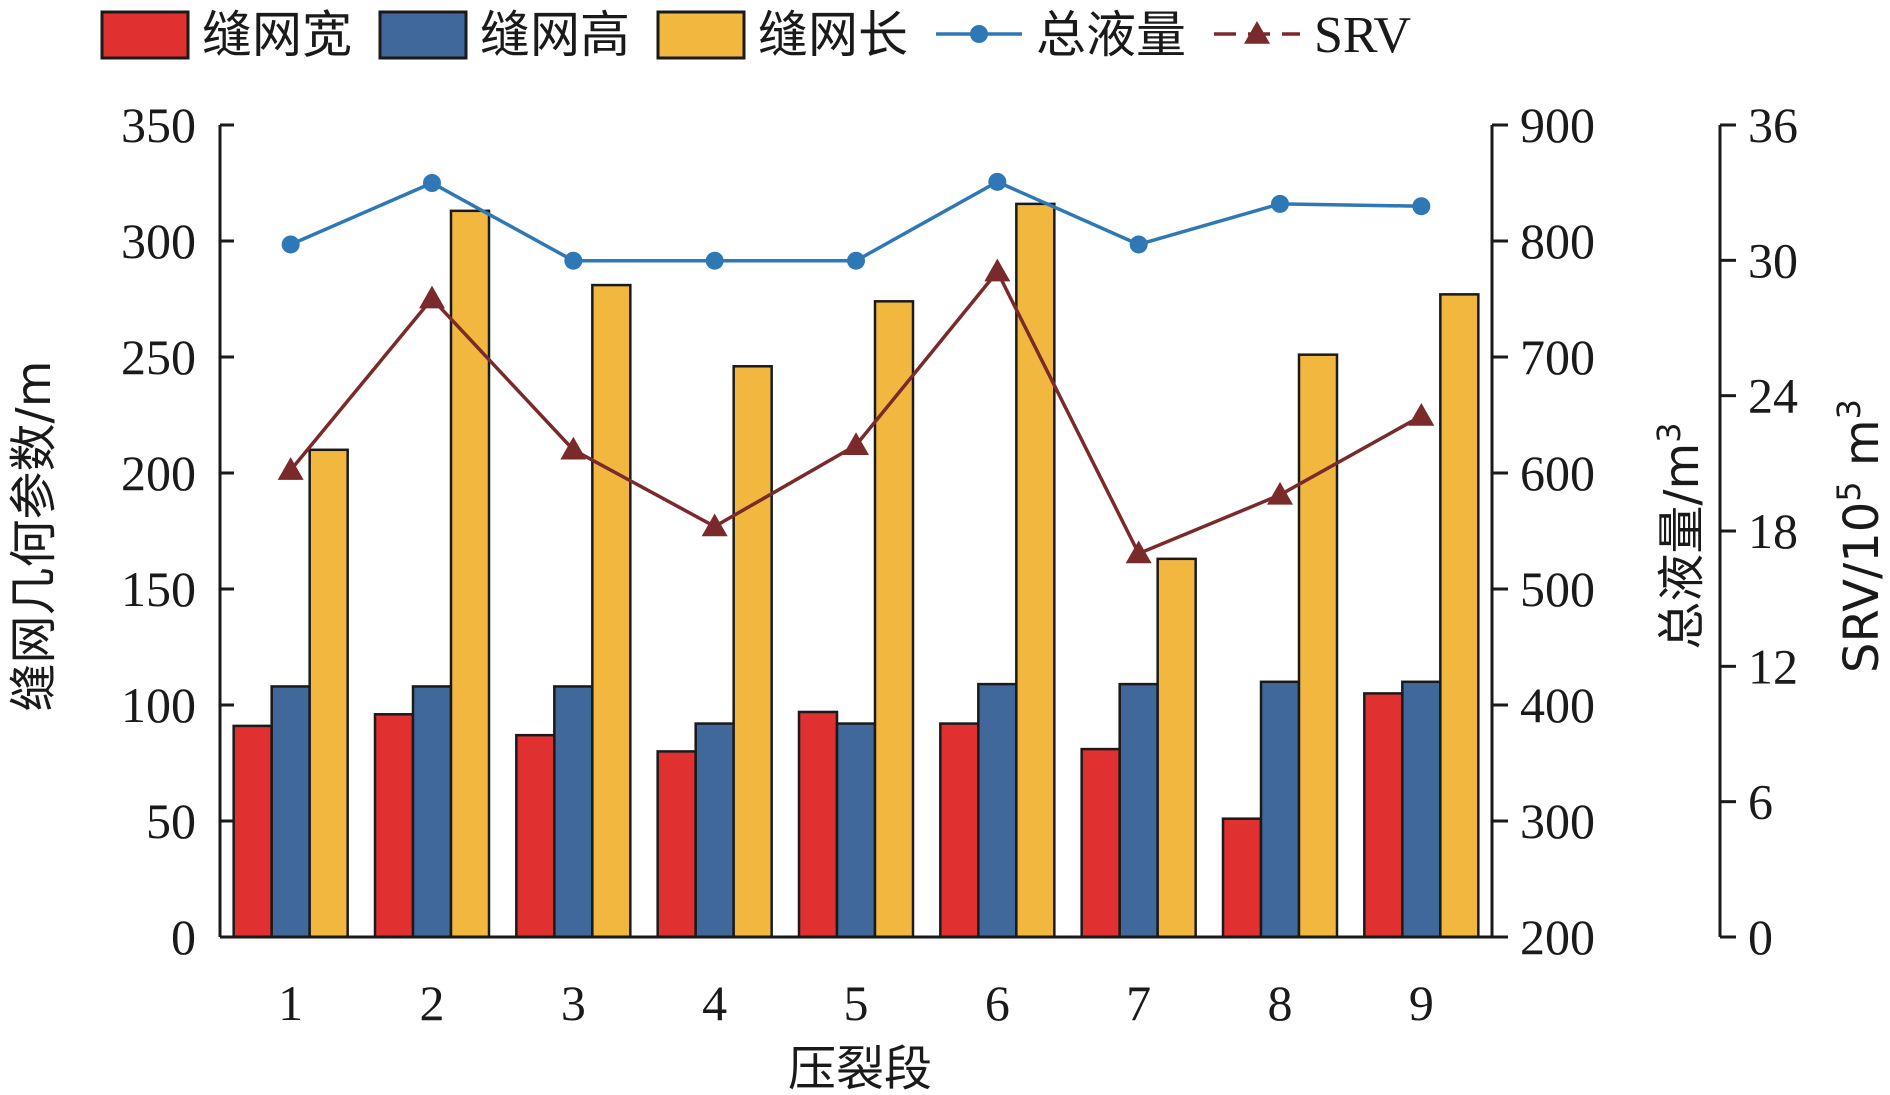 The height and width of the screenshot is (1095, 1890). Describe the element at coordinates (752, 652) in the screenshot. I see `bar-缝网长-4` at that location.